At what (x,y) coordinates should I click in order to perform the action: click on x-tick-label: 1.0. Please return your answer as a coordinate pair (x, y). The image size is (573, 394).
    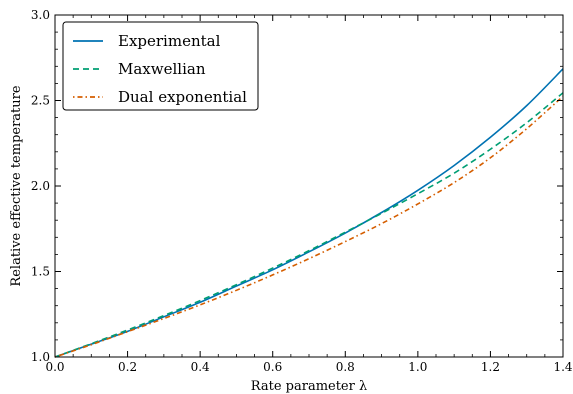
    Looking at the image, I should click on (417, 367).